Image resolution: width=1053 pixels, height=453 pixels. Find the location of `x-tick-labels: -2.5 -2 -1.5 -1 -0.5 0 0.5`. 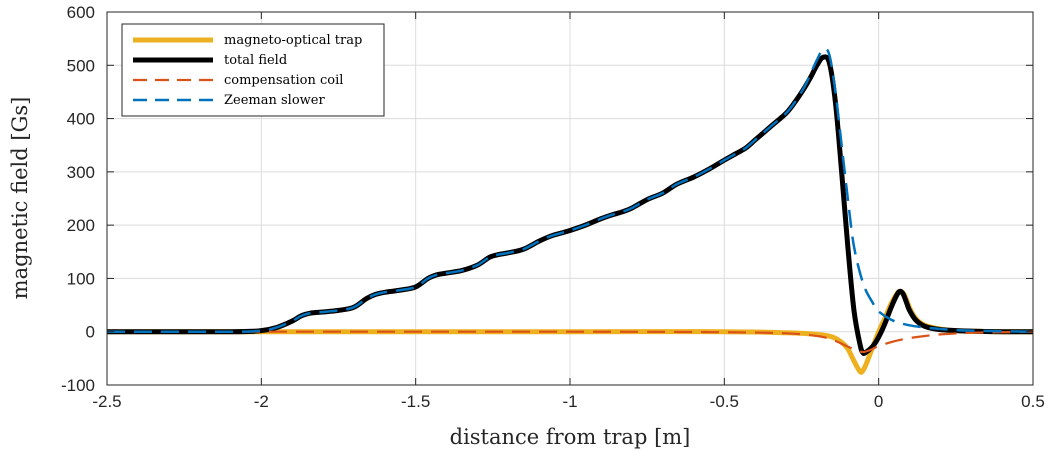

x-tick-labels: -2.5 -2 -1.5 -1 -0.5 0 0.5 is located at coordinates (568, 401).